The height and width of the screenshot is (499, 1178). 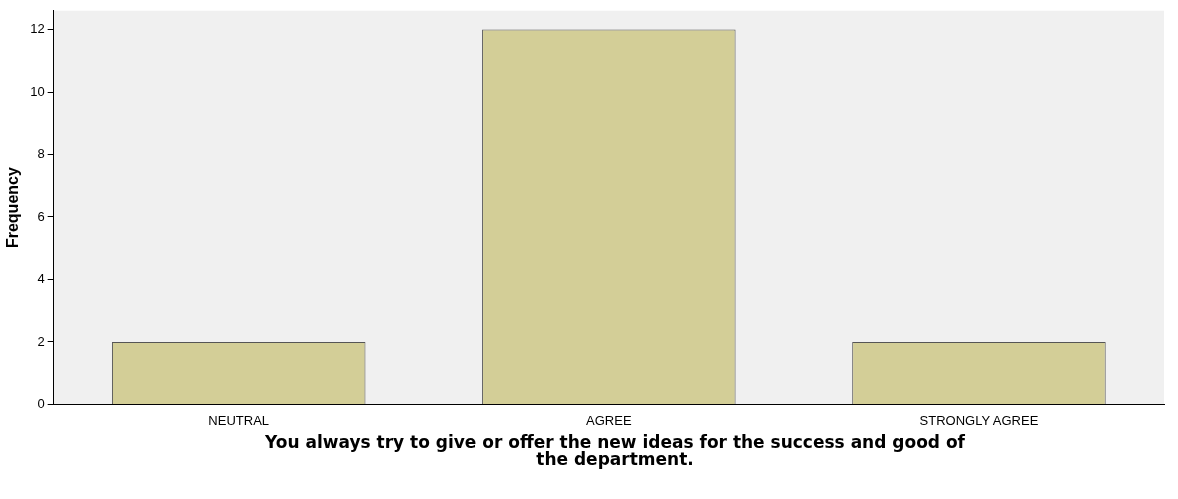 What do you see at coordinates (41, 216) in the screenshot?
I see `y-tick-label: 6` at bounding box center [41, 216].